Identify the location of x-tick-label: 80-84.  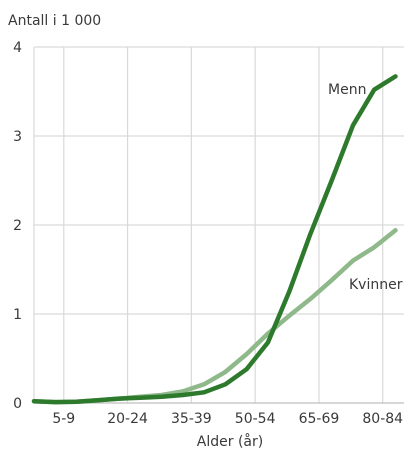
(382, 419).